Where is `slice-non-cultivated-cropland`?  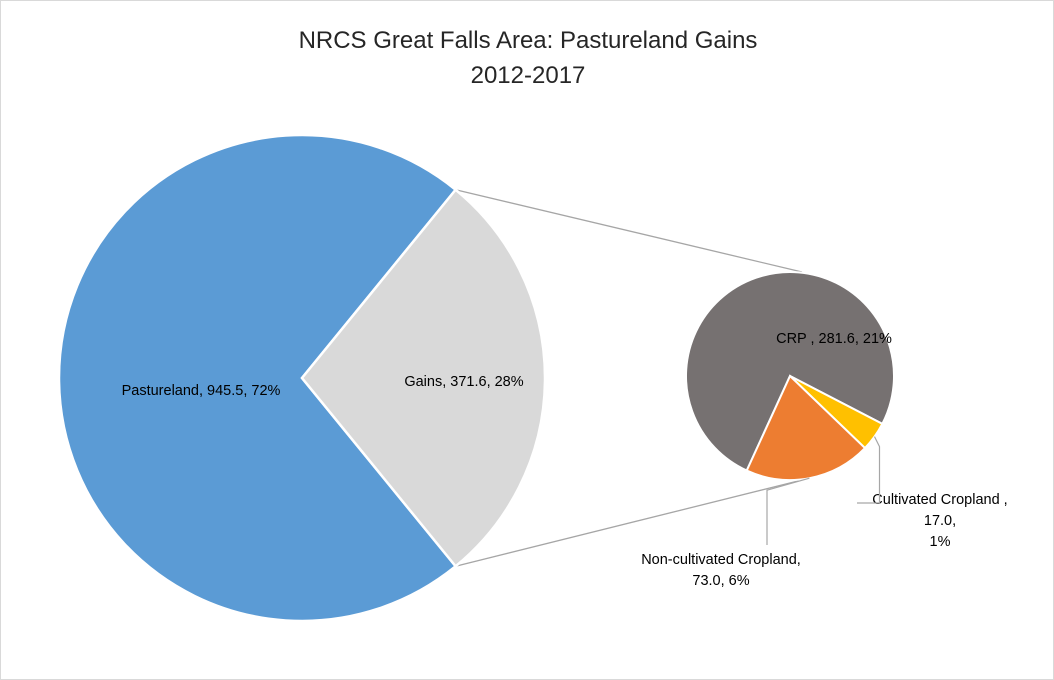 slice-non-cultivated-cropland is located at coordinates (806, 427).